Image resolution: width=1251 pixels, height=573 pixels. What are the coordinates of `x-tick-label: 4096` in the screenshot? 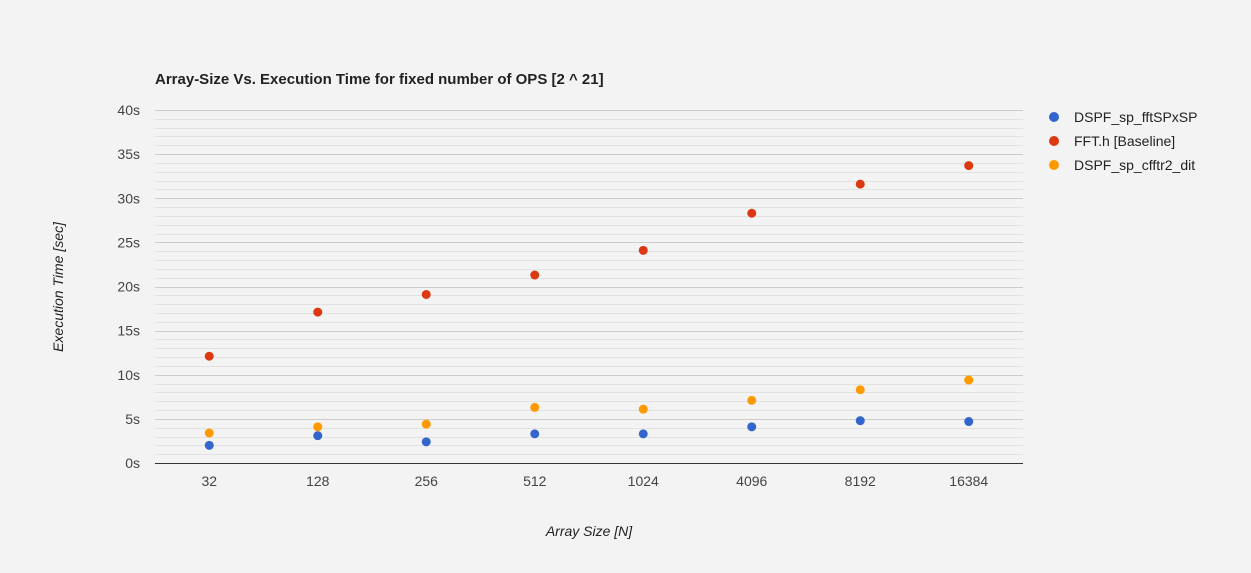 It's located at (751, 481).